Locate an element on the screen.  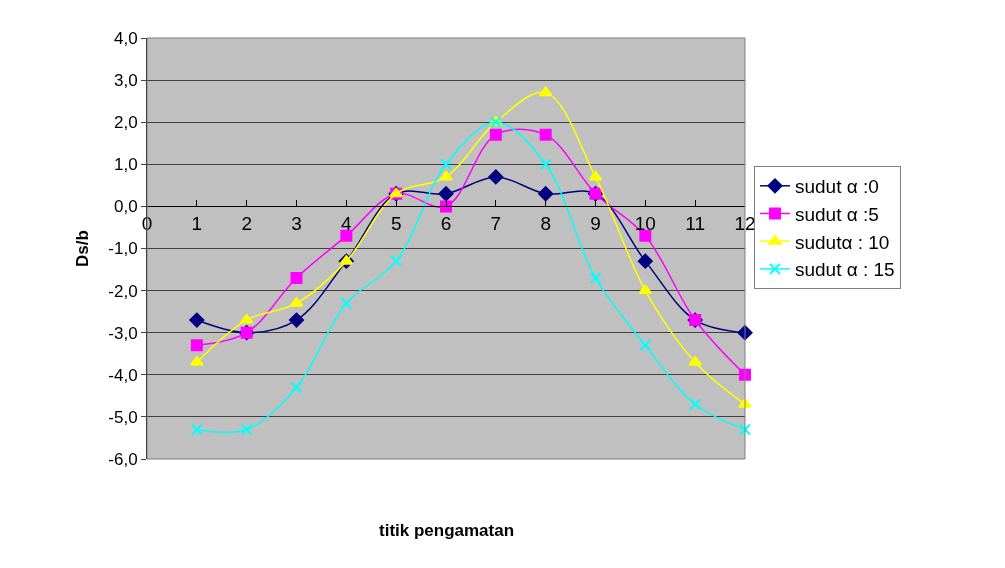
x-tick-label: 9 is located at coordinates (595, 224).